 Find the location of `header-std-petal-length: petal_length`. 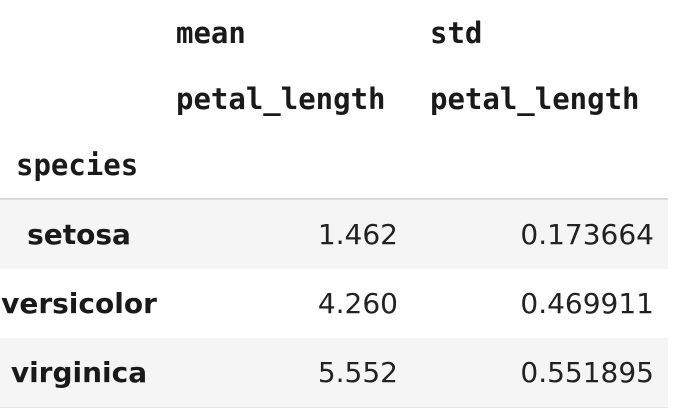

header-std-petal-length: petal_length is located at coordinates (535, 99).